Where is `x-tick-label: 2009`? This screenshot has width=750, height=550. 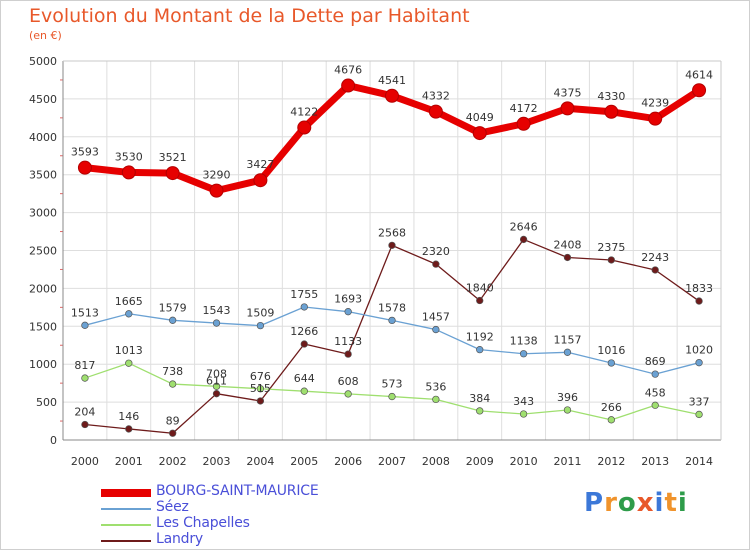 x-tick-label: 2009 is located at coordinates (480, 461).